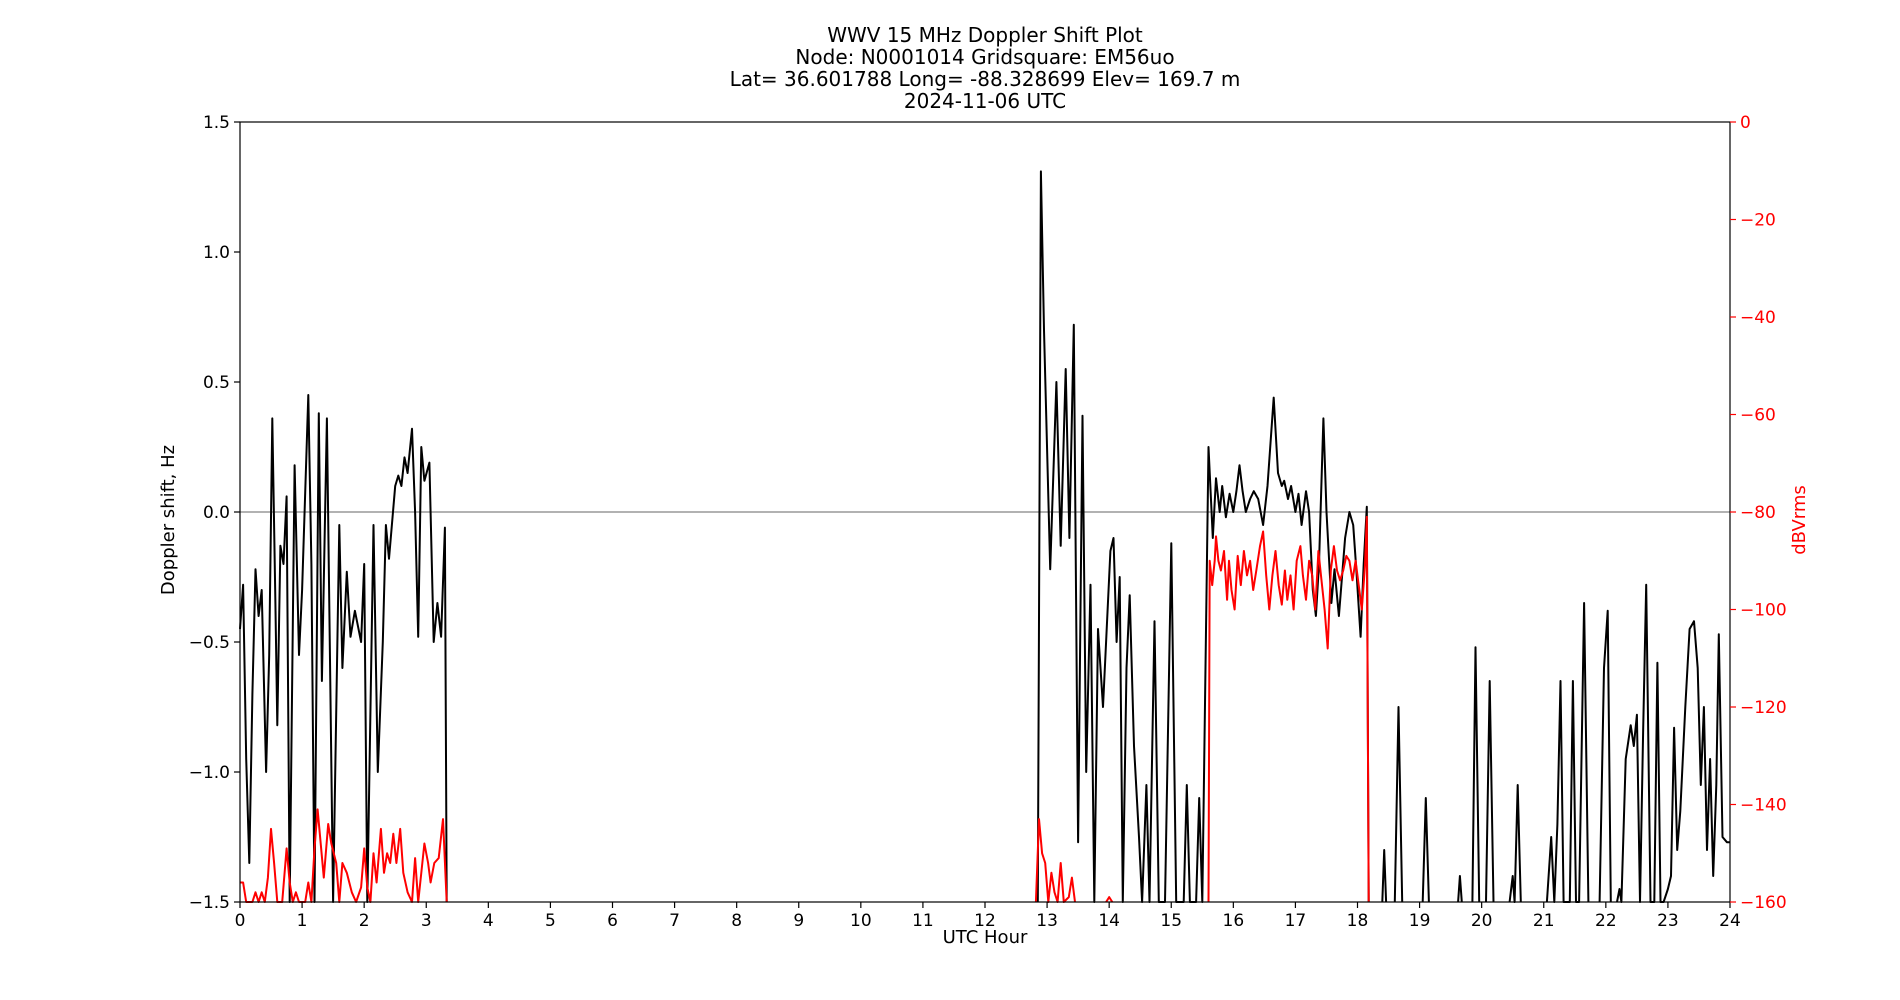 The image size is (1900, 1000). Describe the element at coordinates (1763, 611) in the screenshot. I see `y2-tick-label: −100` at that location.